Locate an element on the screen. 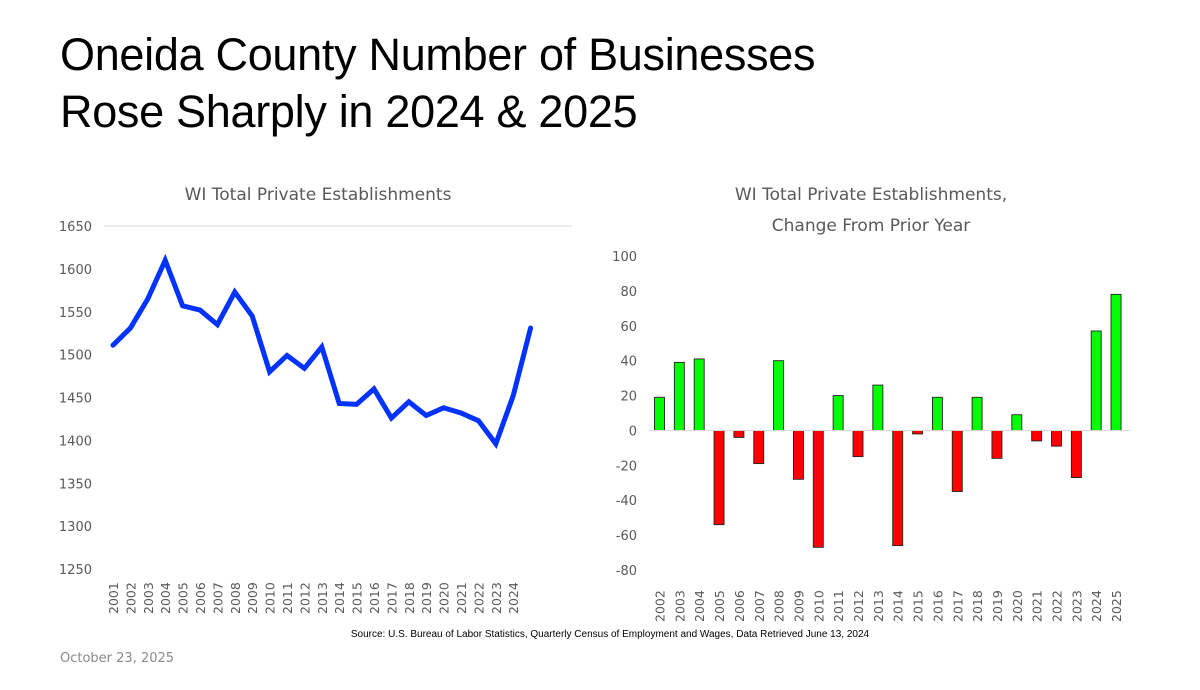 The image size is (1200, 690). bar-y-tick-label: 0 is located at coordinates (633, 431).